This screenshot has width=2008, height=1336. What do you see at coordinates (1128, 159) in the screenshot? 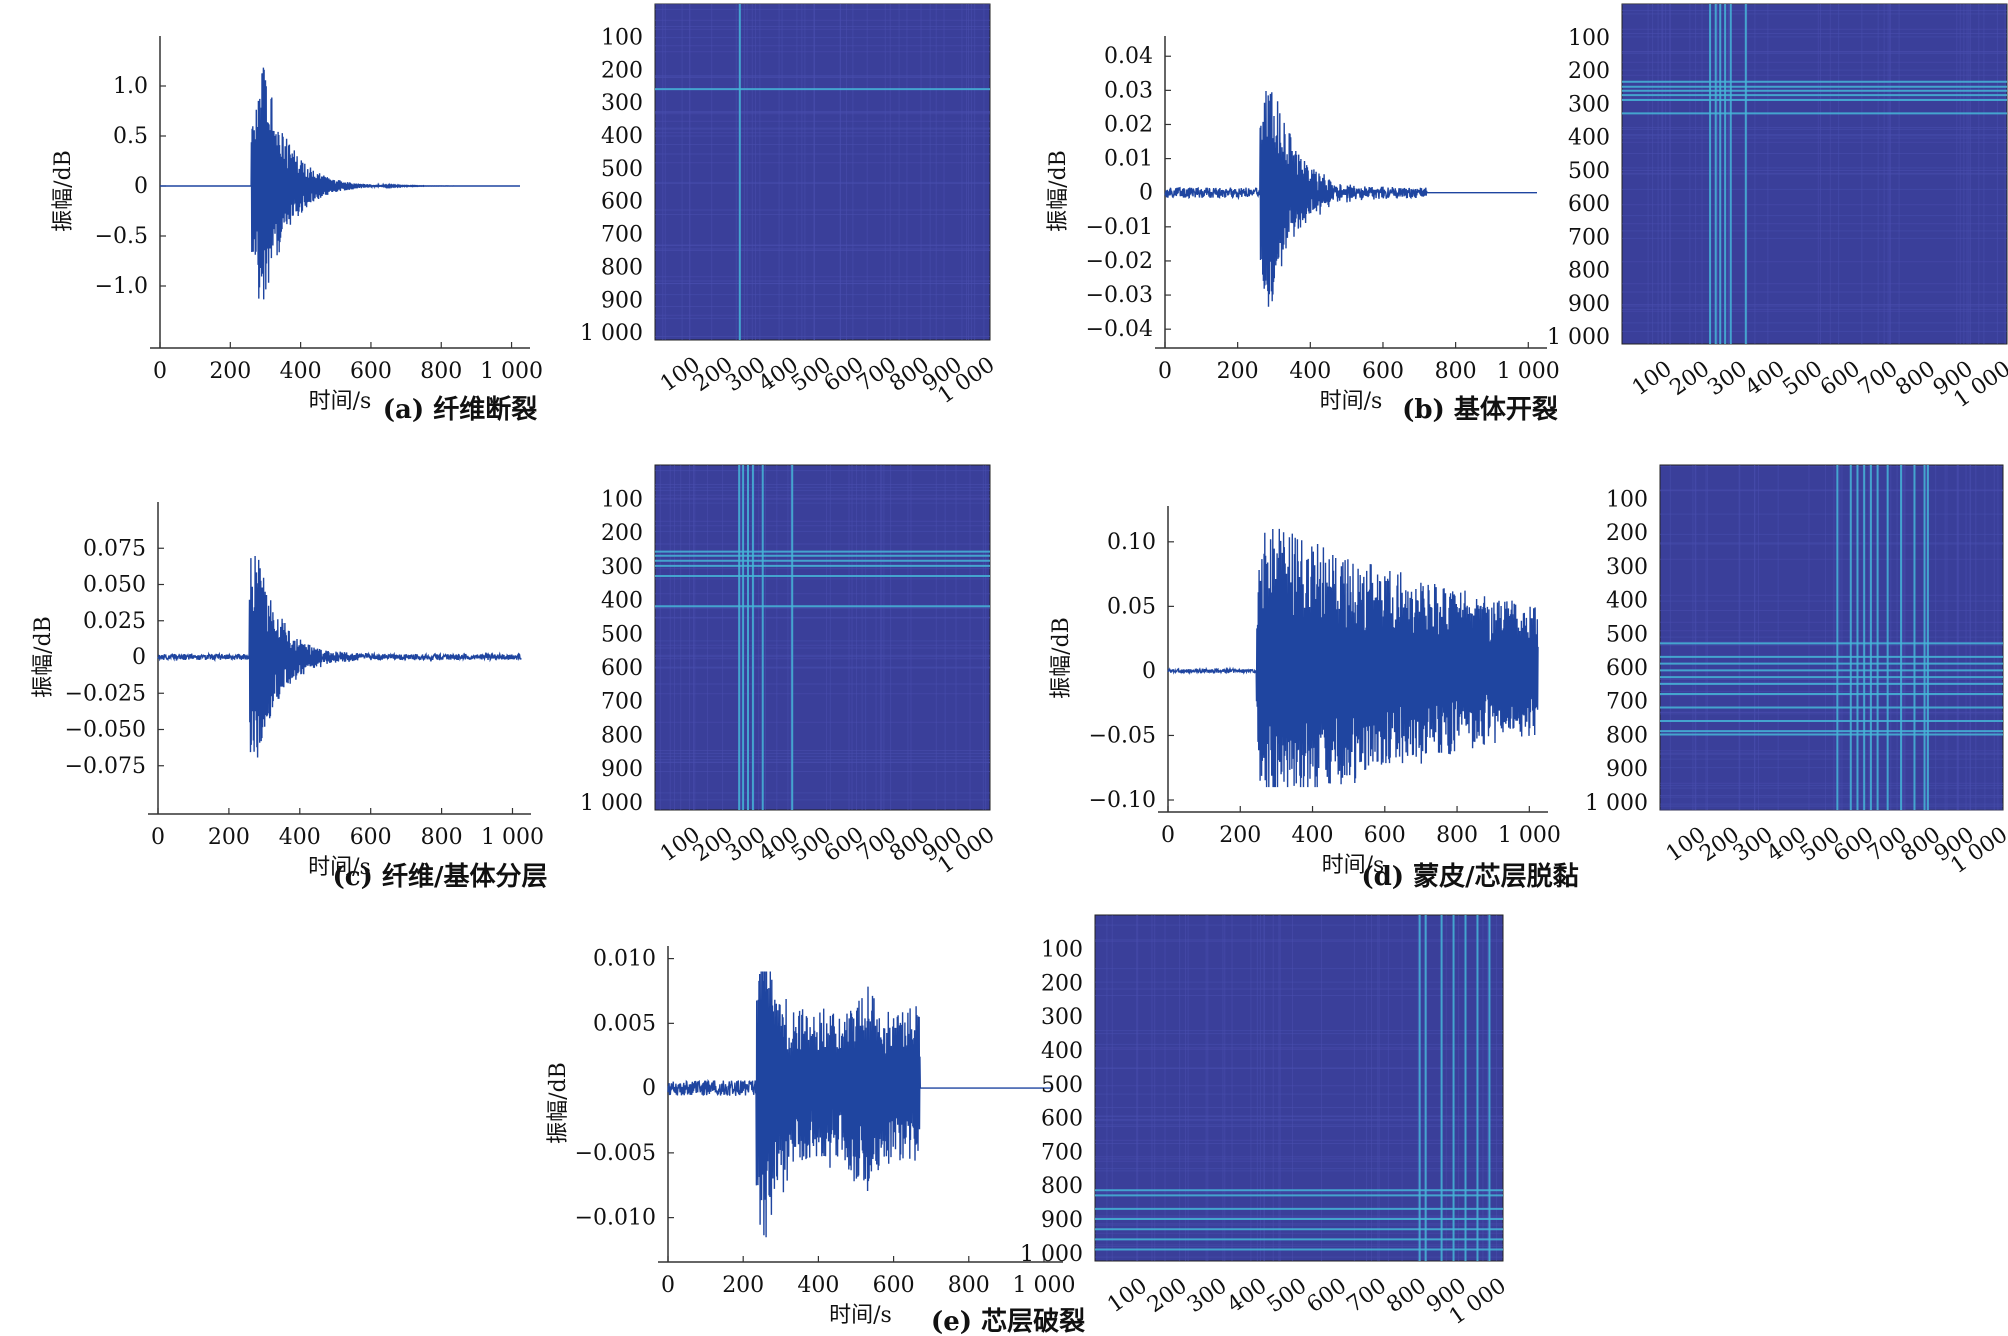
I see `y-tick-label: 0.01` at bounding box center [1128, 159].